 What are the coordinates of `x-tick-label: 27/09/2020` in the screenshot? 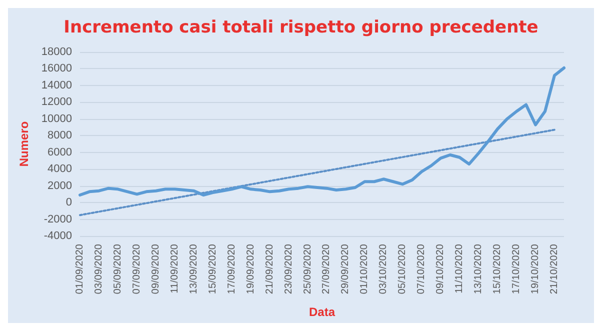 It's located at (326, 269).